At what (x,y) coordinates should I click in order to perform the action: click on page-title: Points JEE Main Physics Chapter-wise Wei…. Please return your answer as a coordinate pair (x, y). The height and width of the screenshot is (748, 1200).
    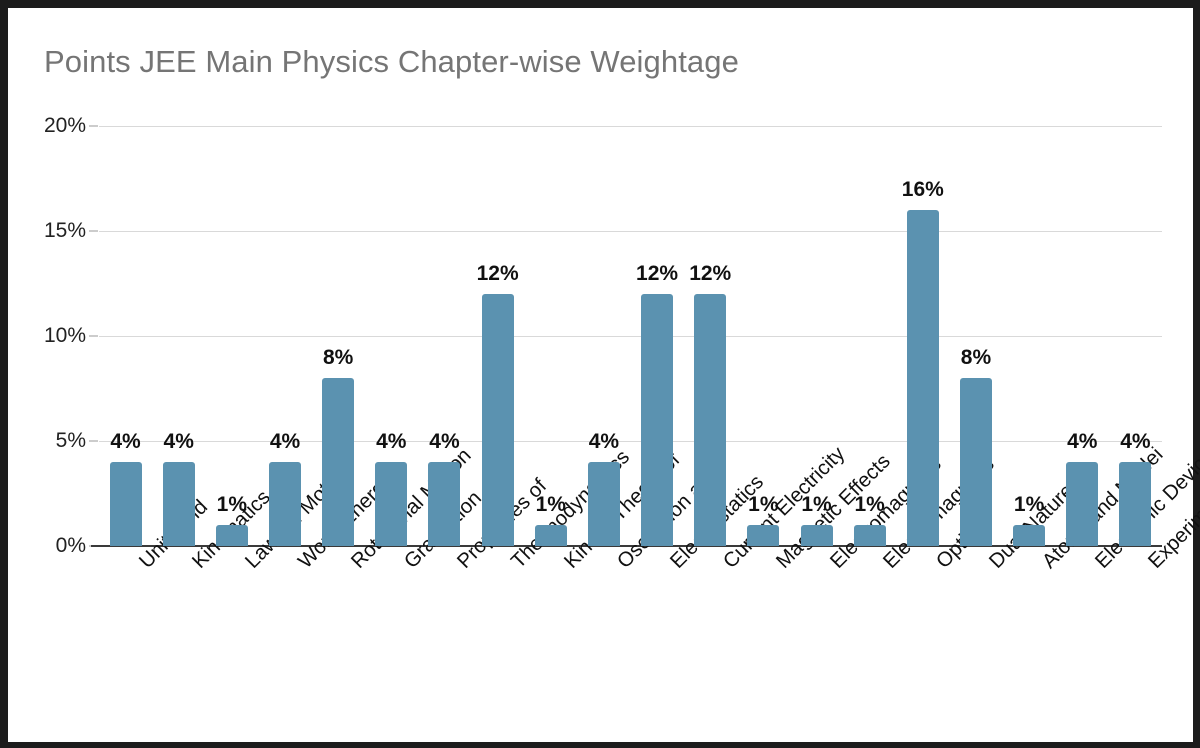
    Looking at the image, I should click on (391, 61).